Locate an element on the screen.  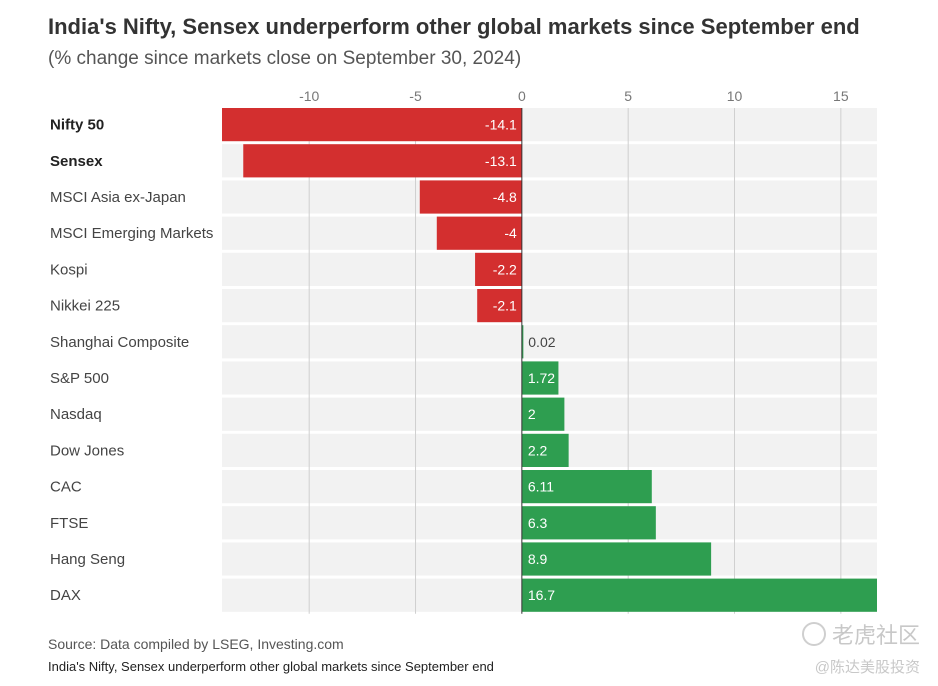
watermark: 老虎社区 is located at coordinates (860, 634).